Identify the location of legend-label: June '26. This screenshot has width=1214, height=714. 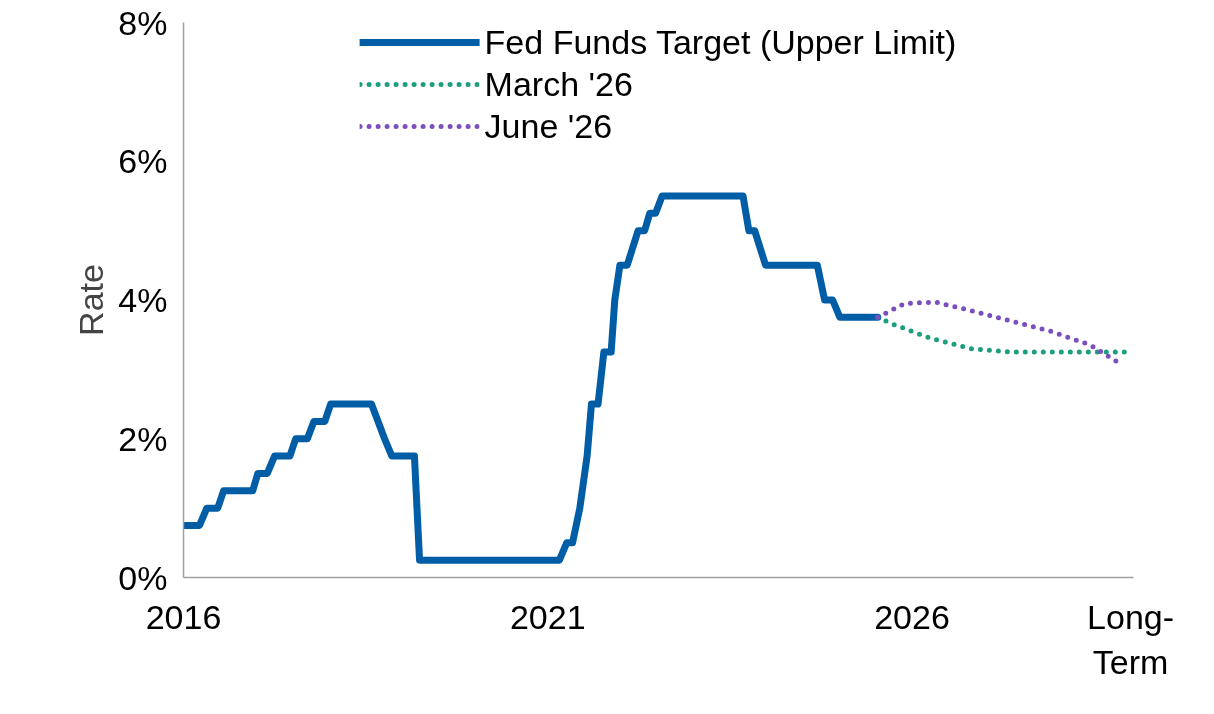
(548, 126).